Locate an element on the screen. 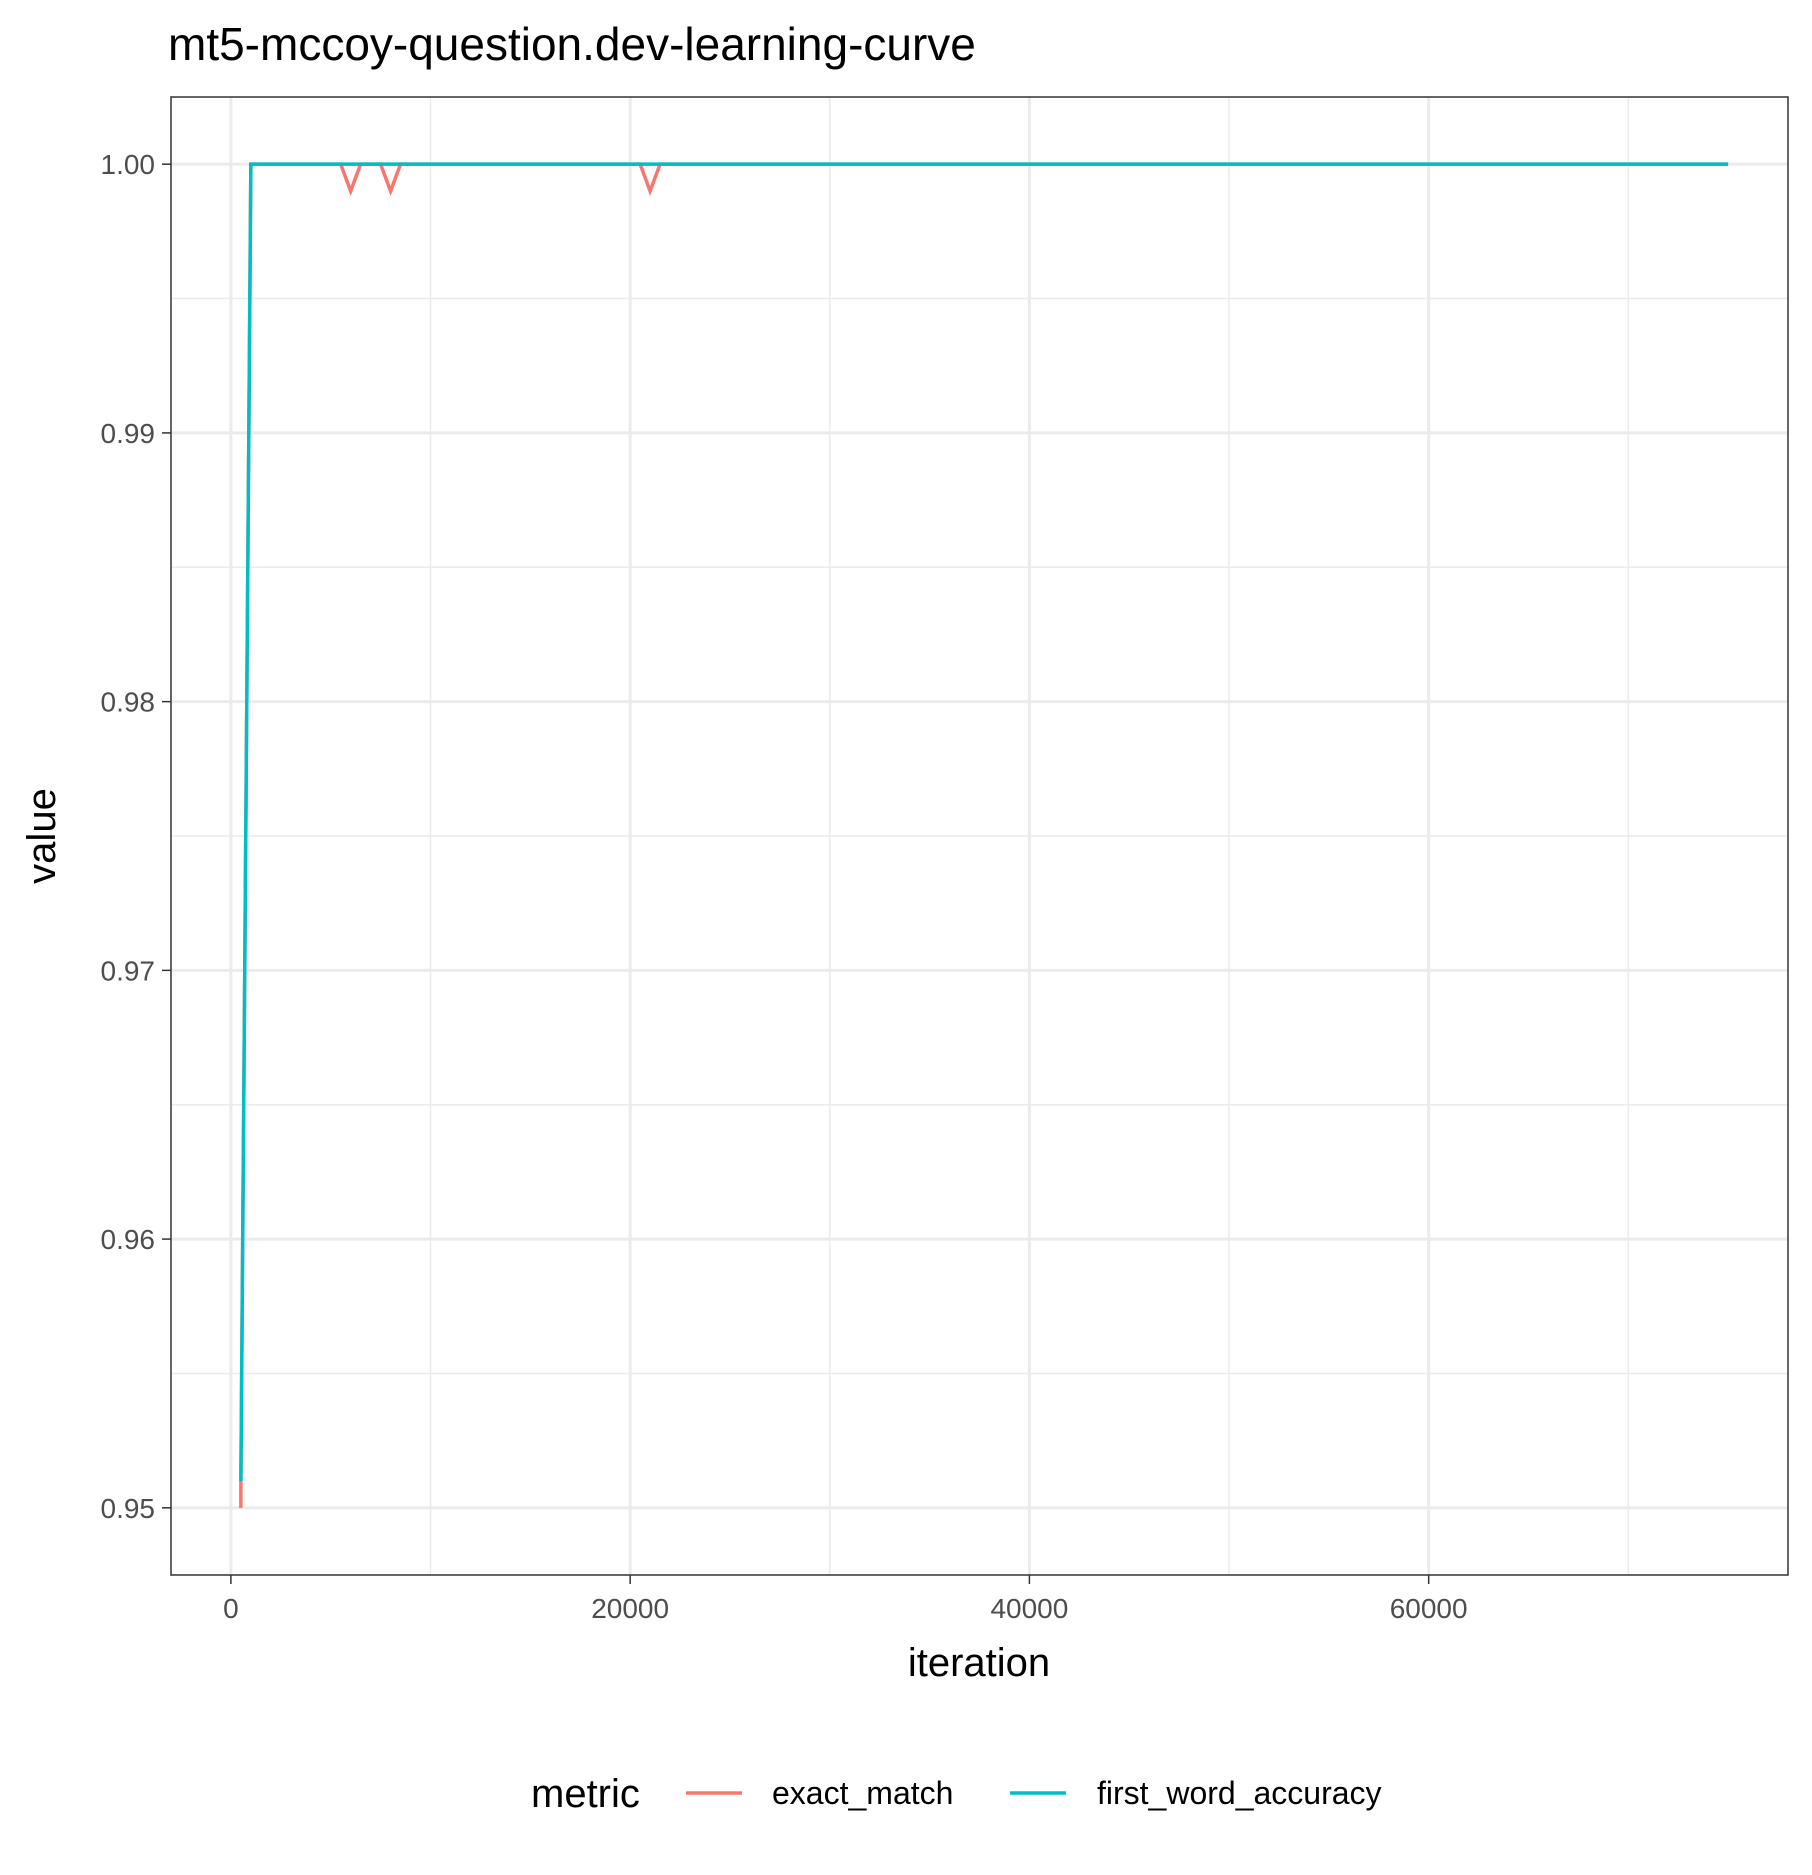 The height and width of the screenshot is (1875, 1812). y-tick-label: 0.95 is located at coordinates (128, 1508).